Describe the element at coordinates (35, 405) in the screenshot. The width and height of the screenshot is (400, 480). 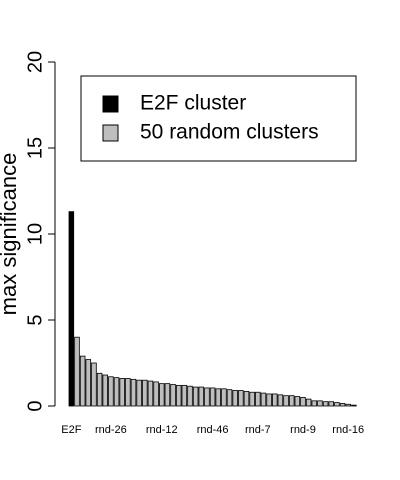
I see `y-tick-label: 0` at that location.